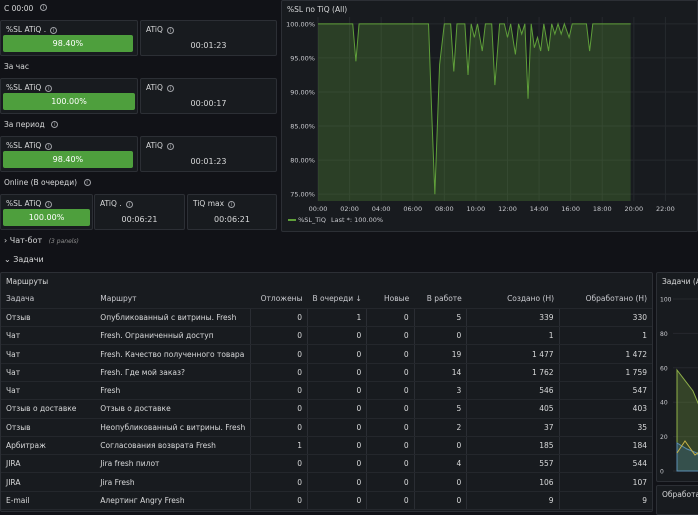 The width and height of the screenshot is (698, 515). Describe the element at coordinates (680, 281) in the screenshot. I see `side-chart-title: Задачи (А` at that location.